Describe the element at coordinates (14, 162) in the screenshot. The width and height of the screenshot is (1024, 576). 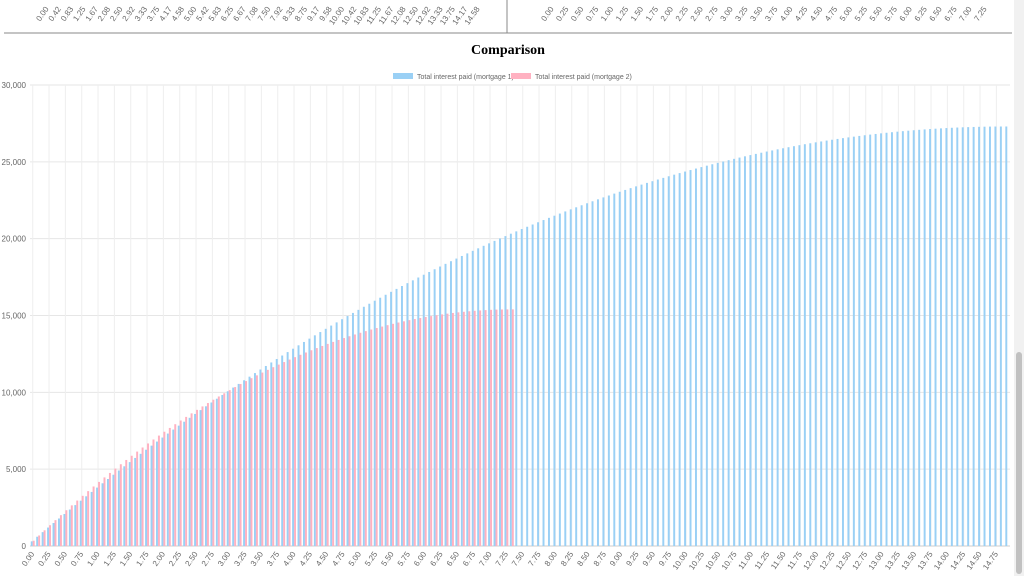
I see `y-tick-label: 25,000` at that location.